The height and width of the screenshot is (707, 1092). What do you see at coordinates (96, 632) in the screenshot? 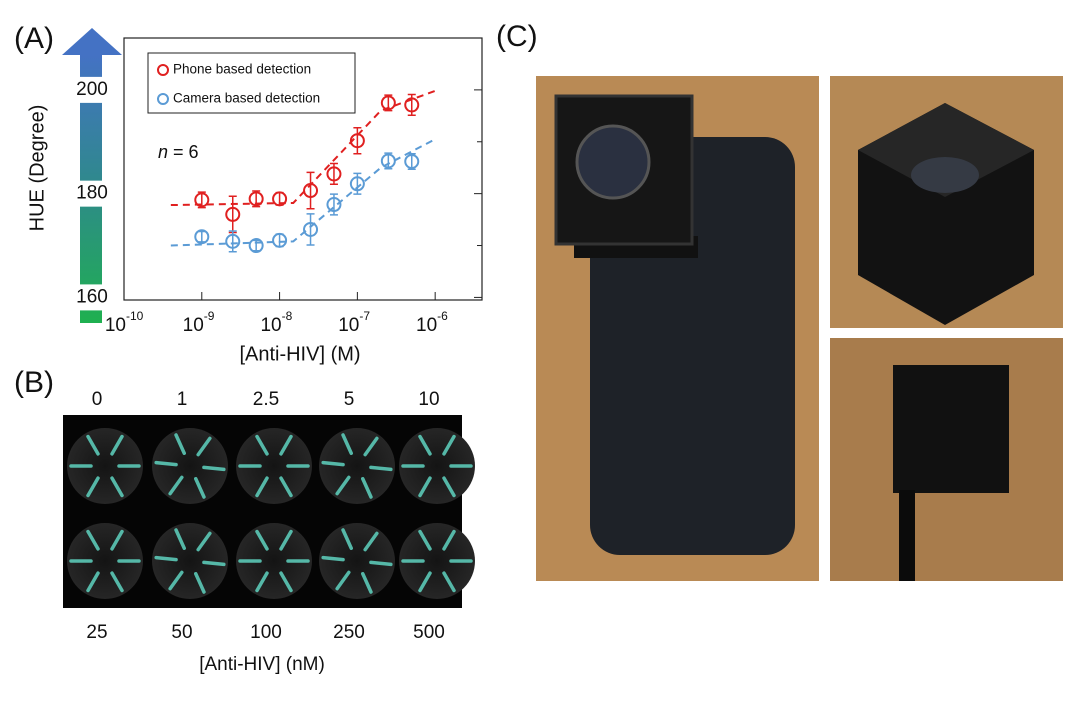
I see `concentration-label: 25` at bounding box center [96, 632].